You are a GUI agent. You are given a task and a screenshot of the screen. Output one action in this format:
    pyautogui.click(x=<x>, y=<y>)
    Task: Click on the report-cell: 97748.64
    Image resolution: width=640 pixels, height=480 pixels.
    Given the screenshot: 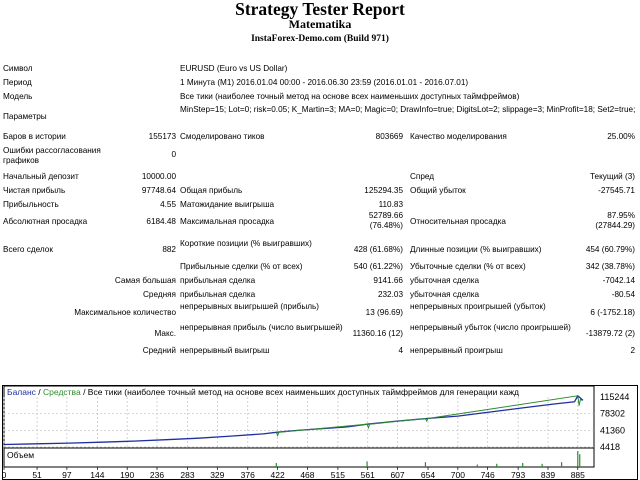 What is the action you would take?
    pyautogui.click(x=158, y=190)
    